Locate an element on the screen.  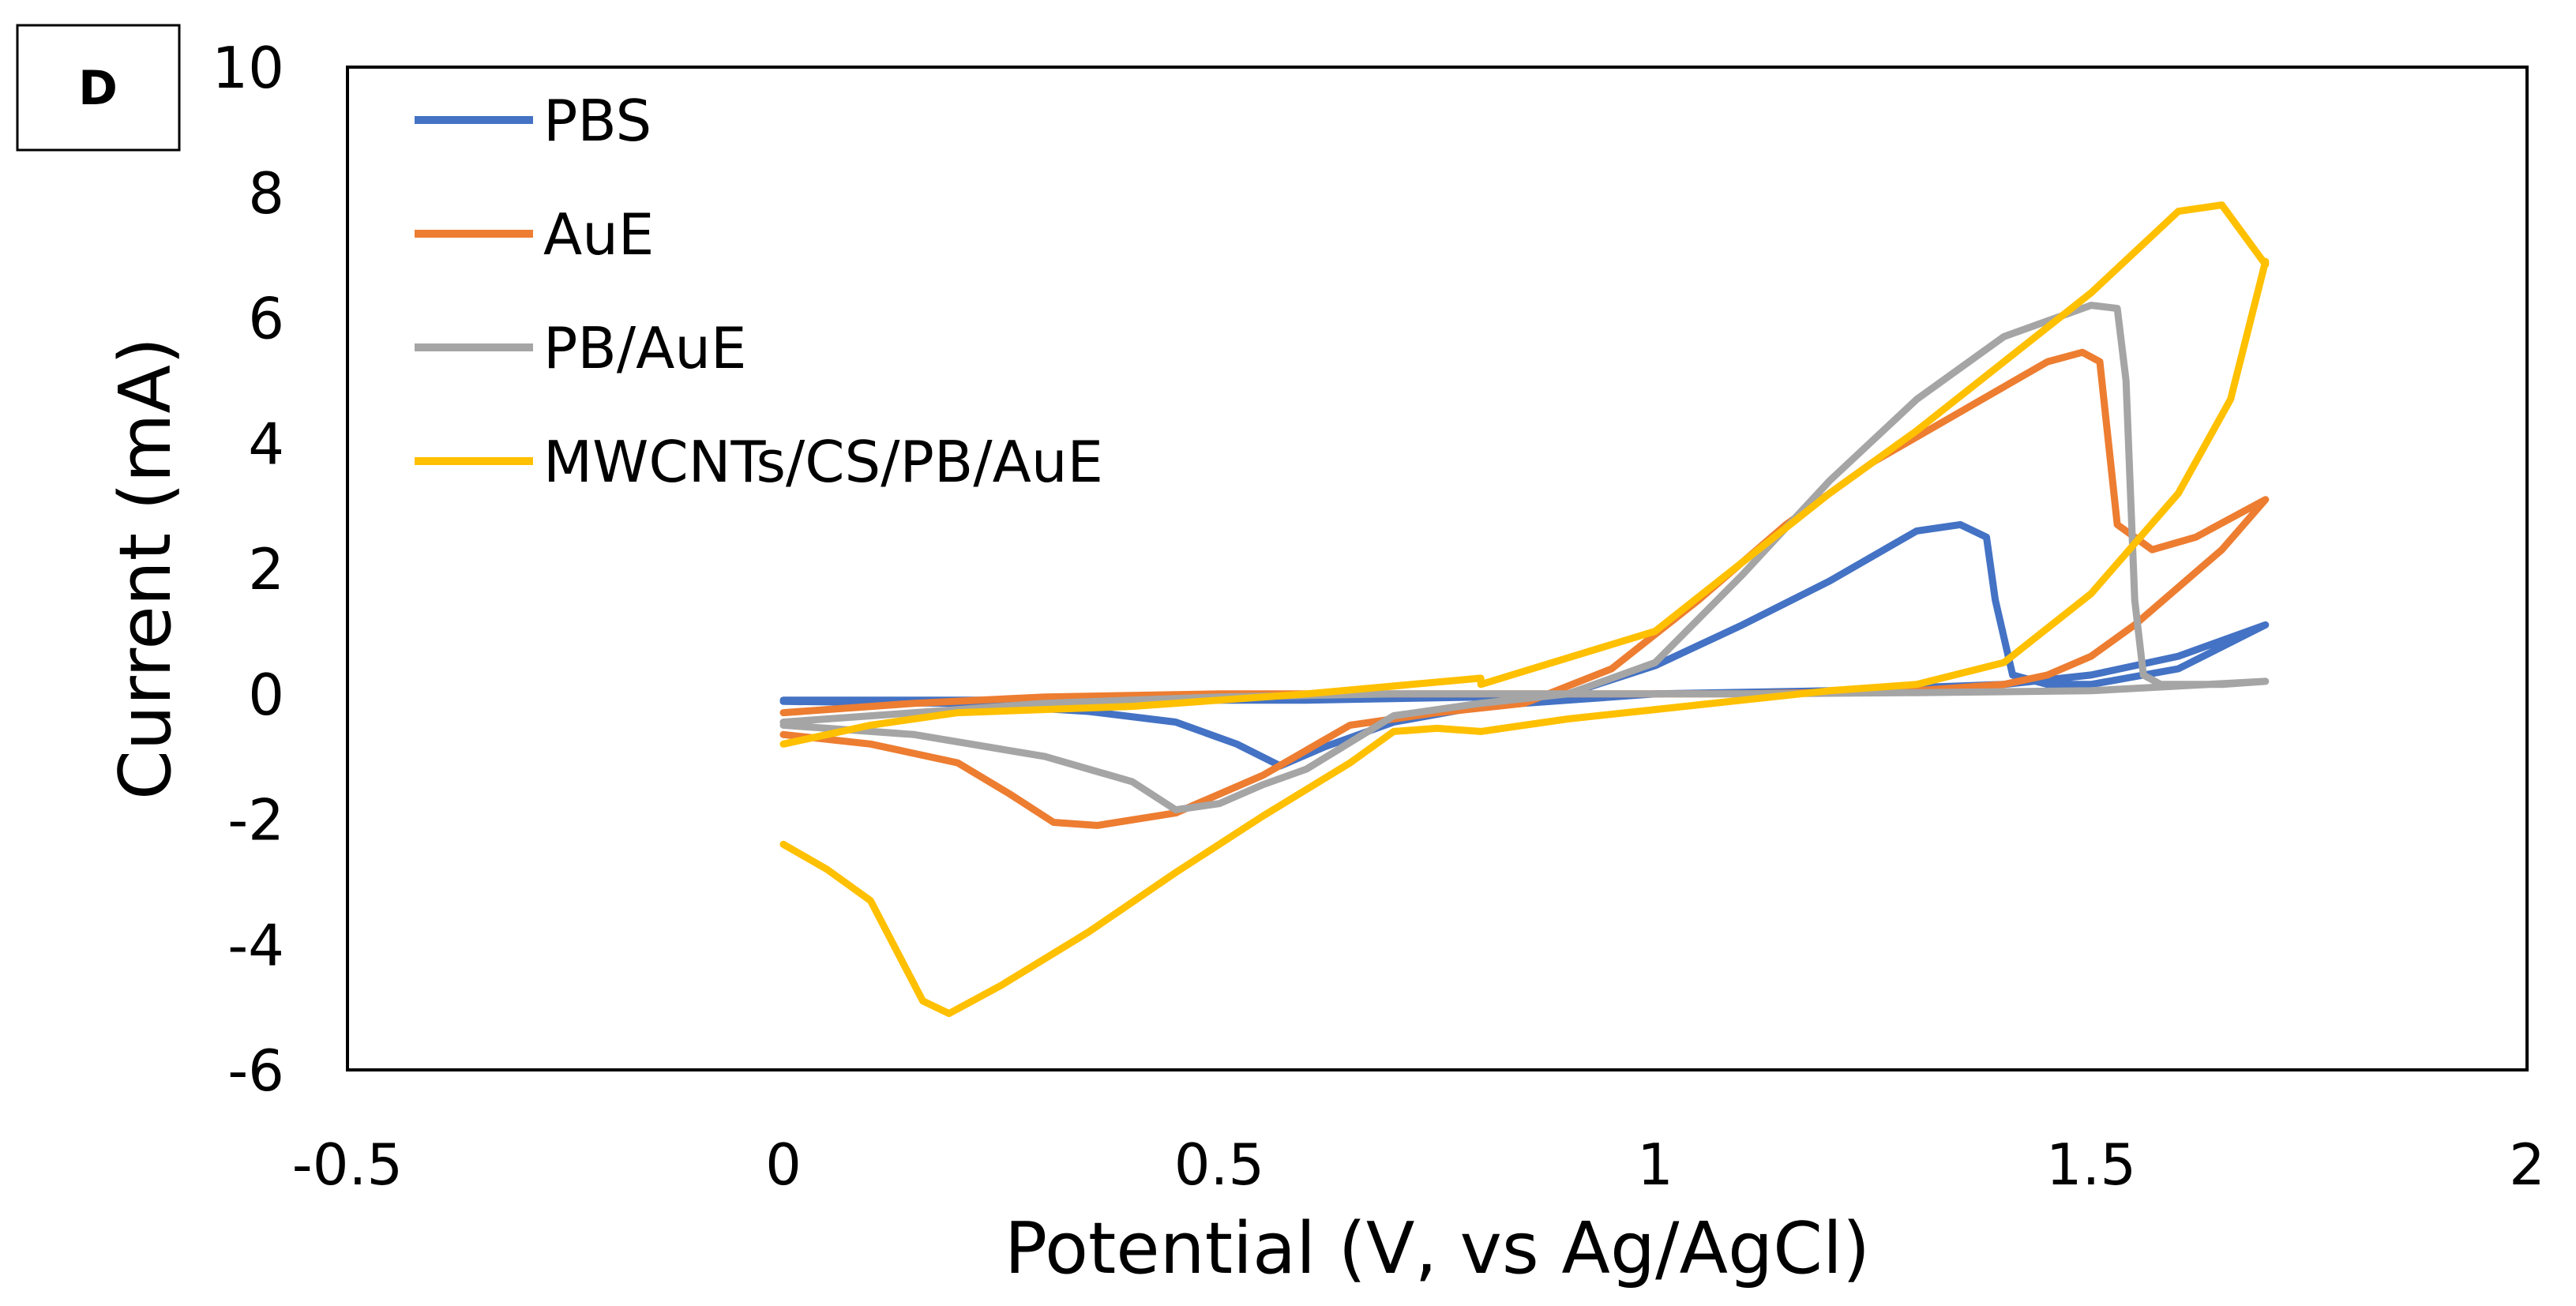
x-tick-label: 0.5 is located at coordinates (1219, 1164).